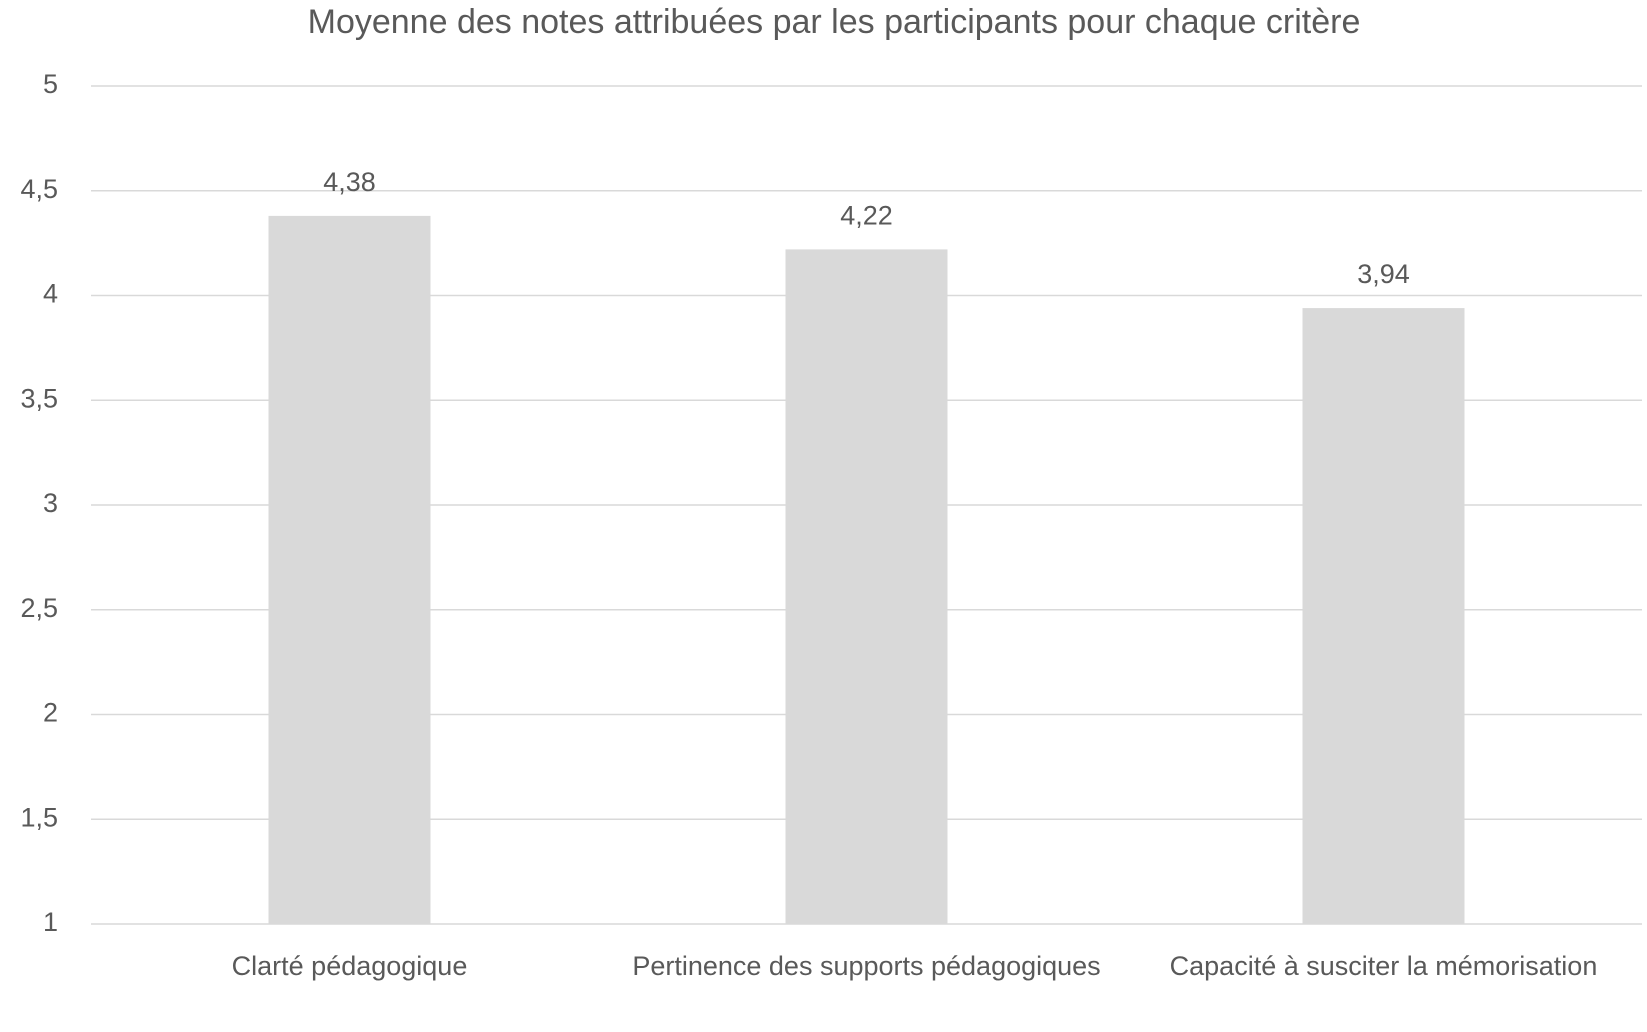  Describe the element at coordinates (349, 182) in the screenshot. I see `data-label: 4,38` at that location.